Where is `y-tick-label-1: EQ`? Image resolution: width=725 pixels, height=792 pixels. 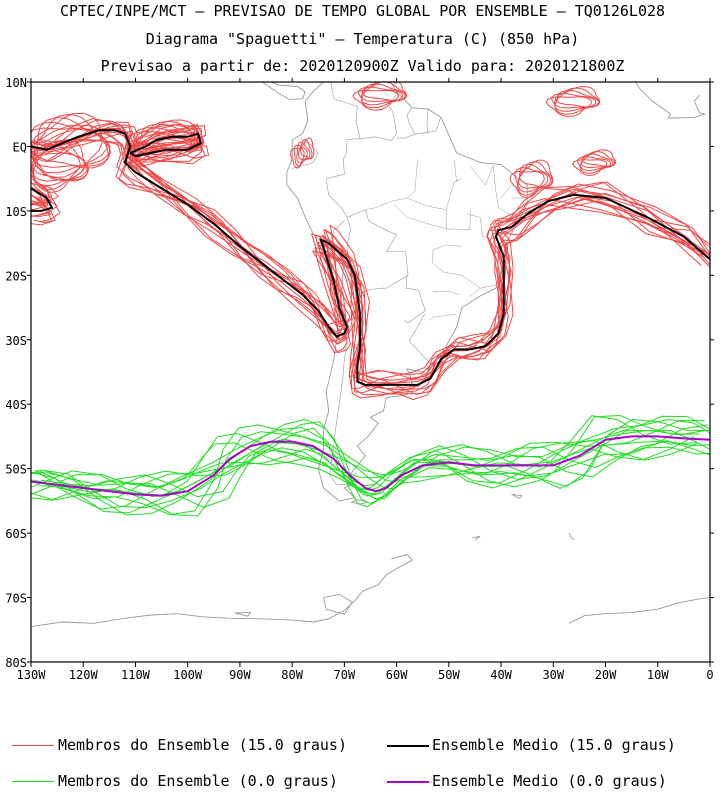
y-tick-label-1: EQ is located at coordinates (20, 147).